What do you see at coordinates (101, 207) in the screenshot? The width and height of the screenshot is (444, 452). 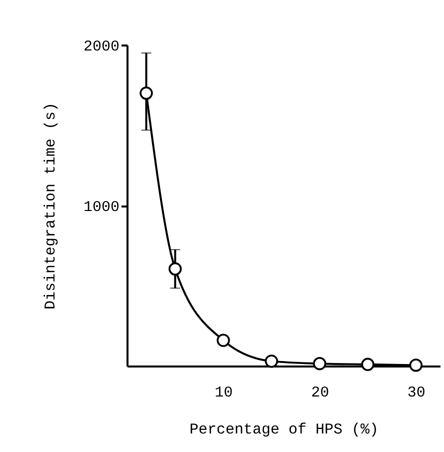 I see `y-tick-label: 1000` at bounding box center [101, 207].